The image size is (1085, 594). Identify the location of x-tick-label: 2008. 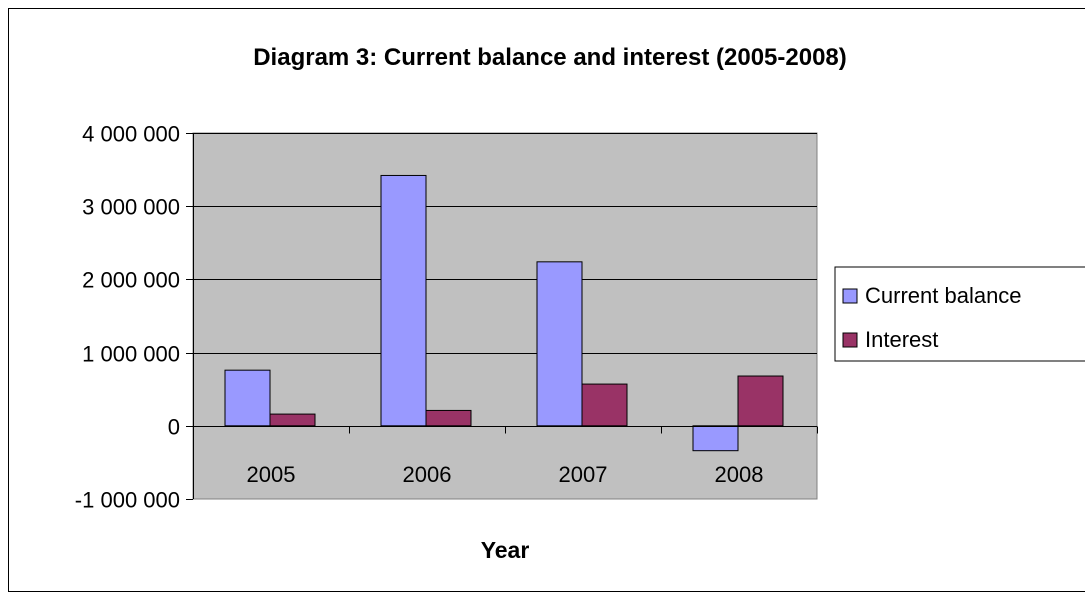
(739, 474).